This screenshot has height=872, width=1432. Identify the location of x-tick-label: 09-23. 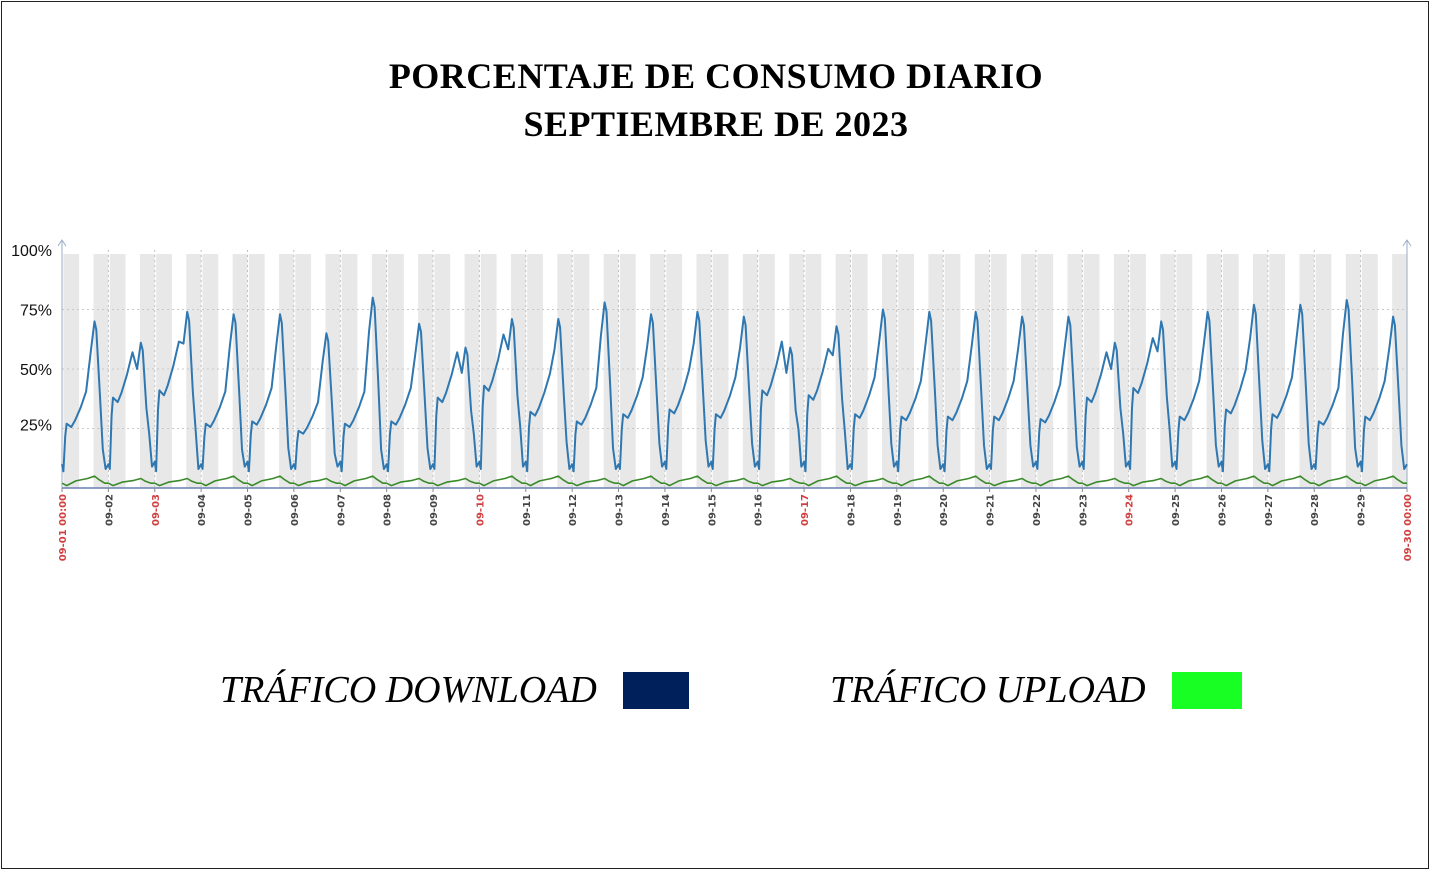
(1083, 510).